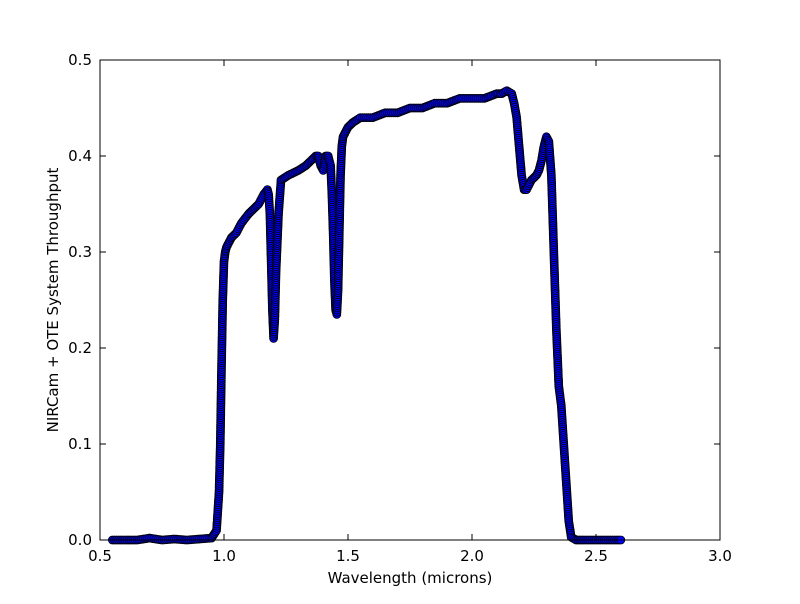 Image resolution: width=800 pixels, height=604 pixels. Describe the element at coordinates (80, 540) in the screenshot. I see `y-tick-label: 0.0` at that location.